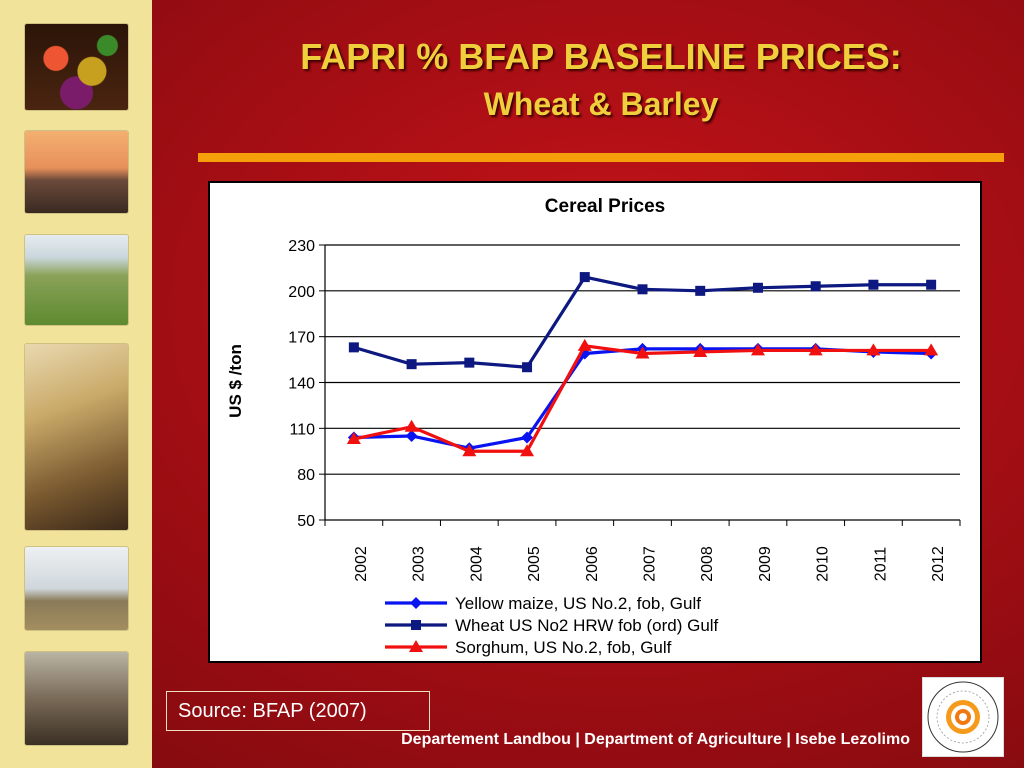 The height and width of the screenshot is (768, 1024). Describe the element at coordinates (76, 172) in the screenshot. I see `tractor-sunset-photo` at that location.